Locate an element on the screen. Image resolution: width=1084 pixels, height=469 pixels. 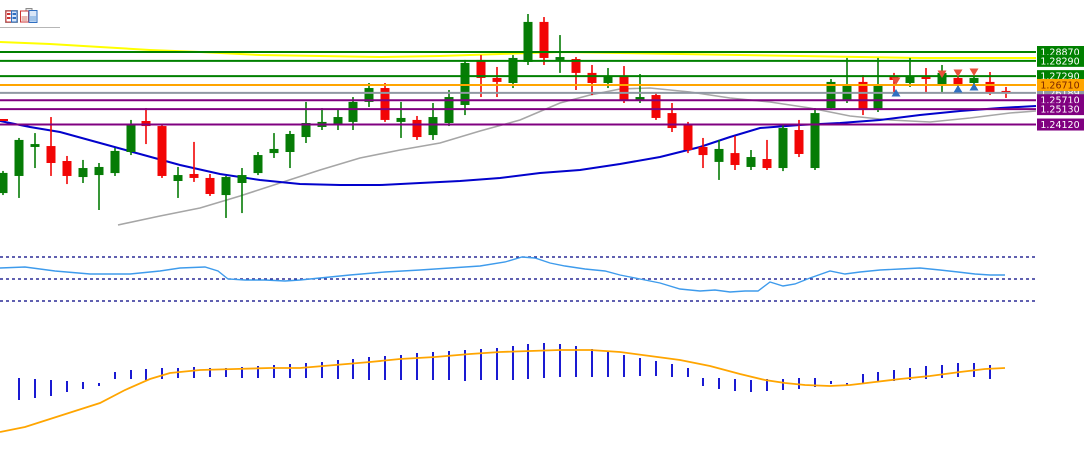
price-axis-label: 1.25130 is located at coordinates (1060, 109).